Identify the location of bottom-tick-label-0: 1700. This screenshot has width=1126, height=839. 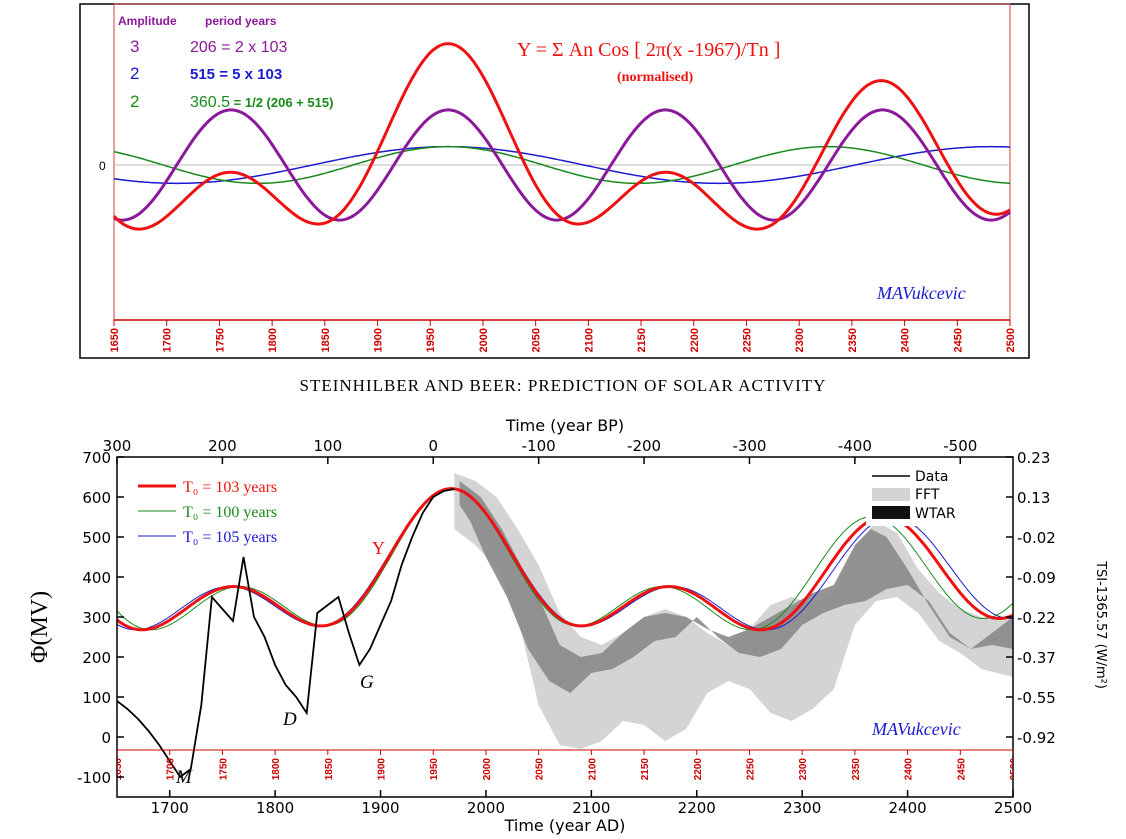
(170, 808).